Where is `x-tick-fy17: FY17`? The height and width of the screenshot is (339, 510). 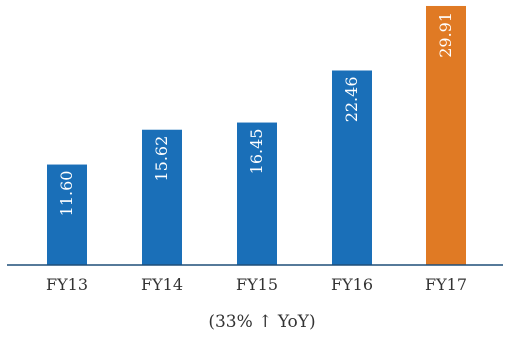 x-tick-fy17: FY17 is located at coordinates (446, 284).